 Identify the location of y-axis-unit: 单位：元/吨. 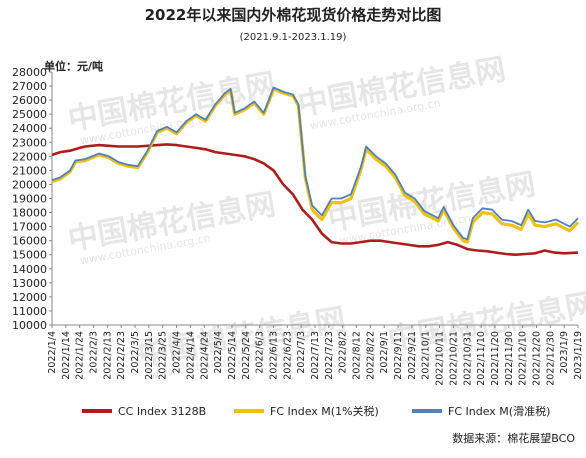
(73, 66).